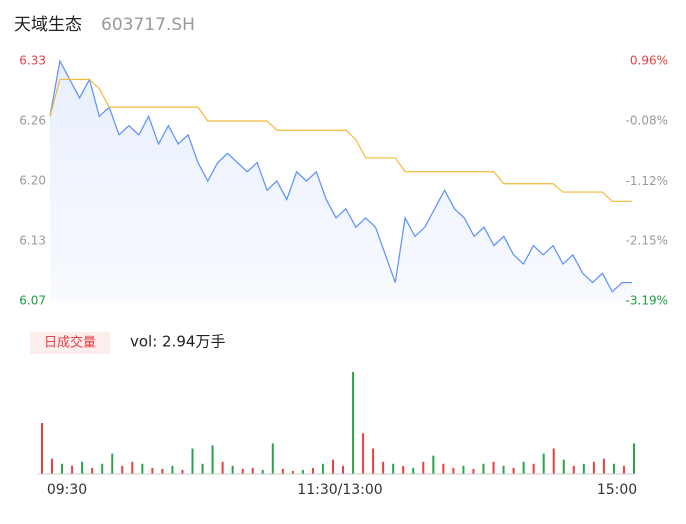  I want to click on y-tick-label: 6.07, so click(32, 301).